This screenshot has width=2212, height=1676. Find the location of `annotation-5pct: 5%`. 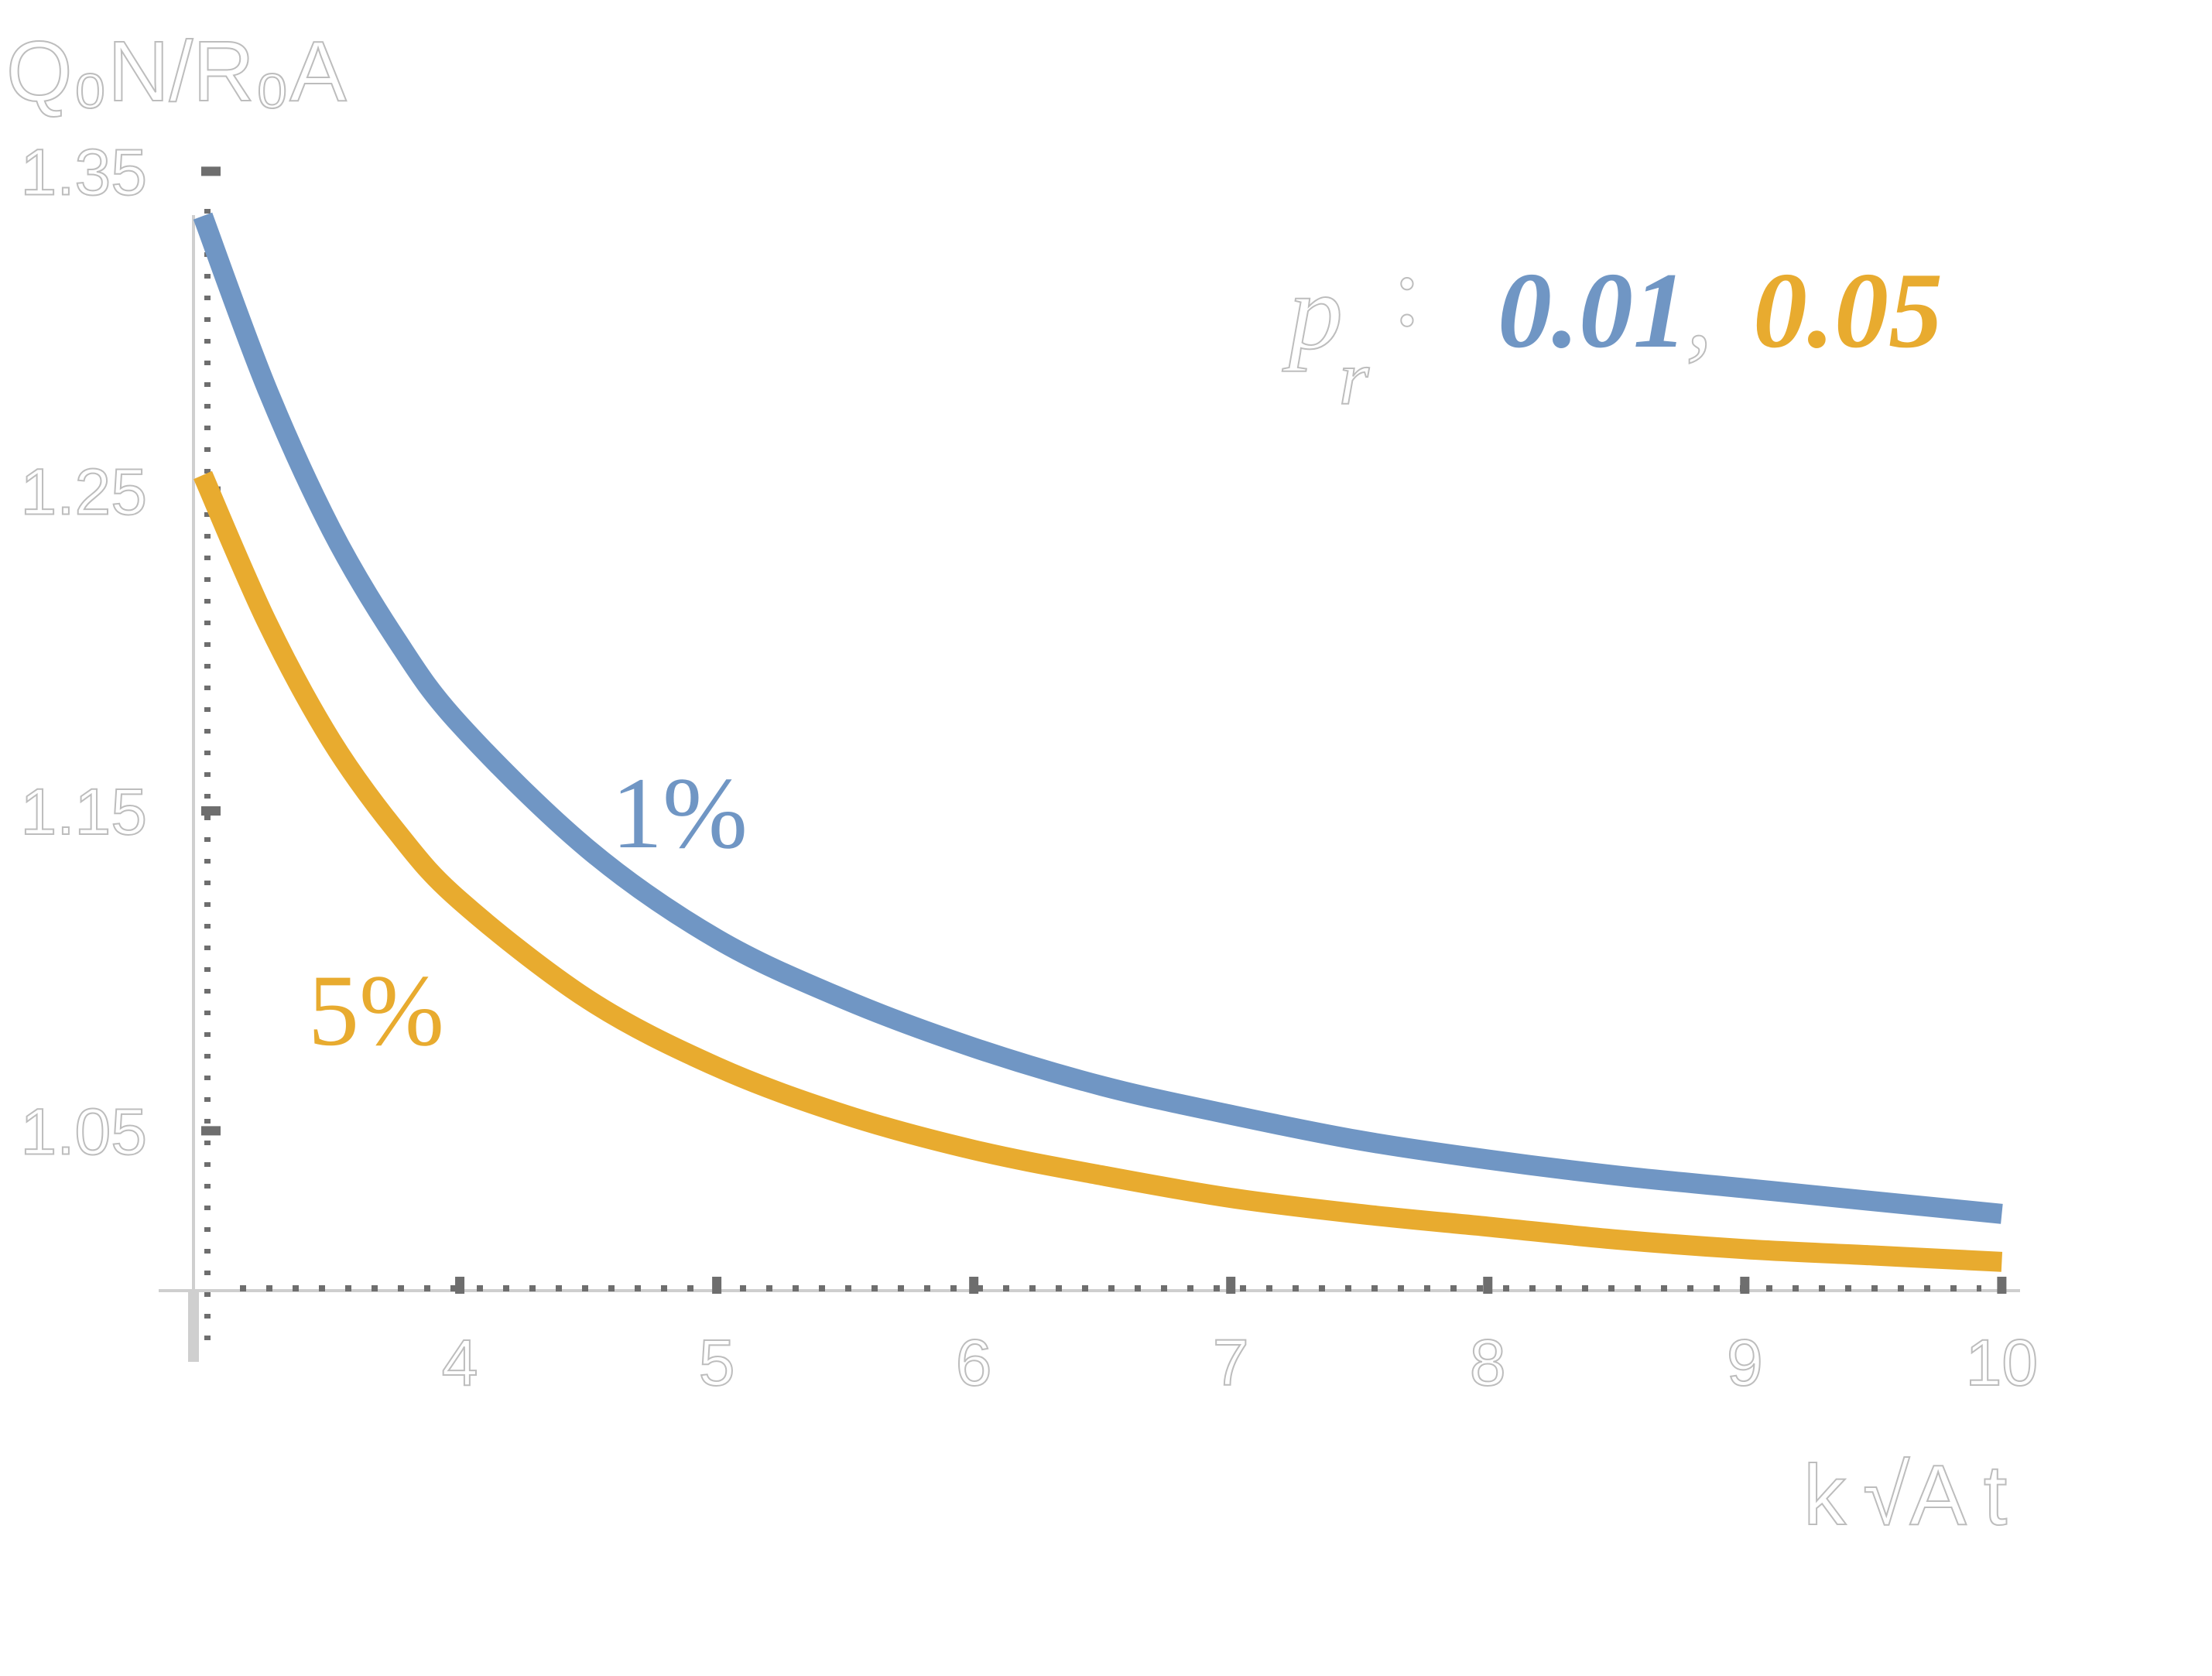

annotation-5pct: 5% is located at coordinates (376, 1010).